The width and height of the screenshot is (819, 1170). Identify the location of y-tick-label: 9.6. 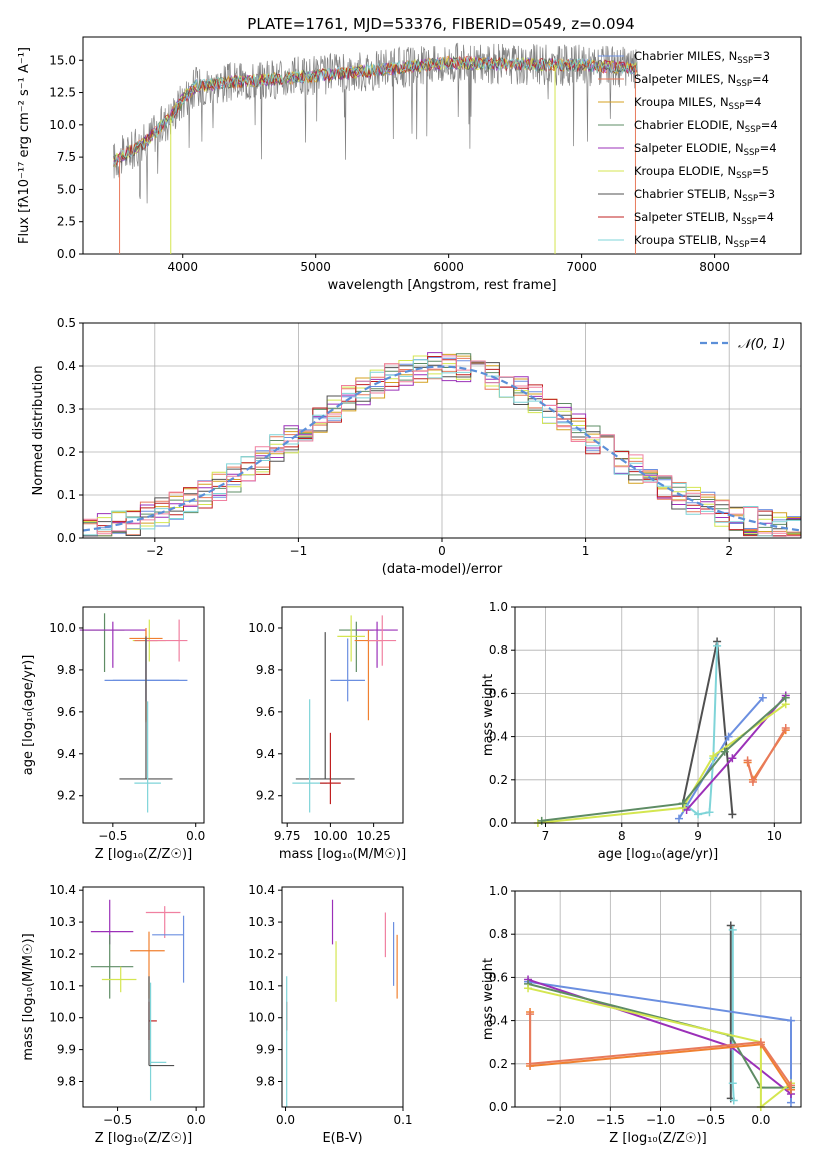
(66, 712).